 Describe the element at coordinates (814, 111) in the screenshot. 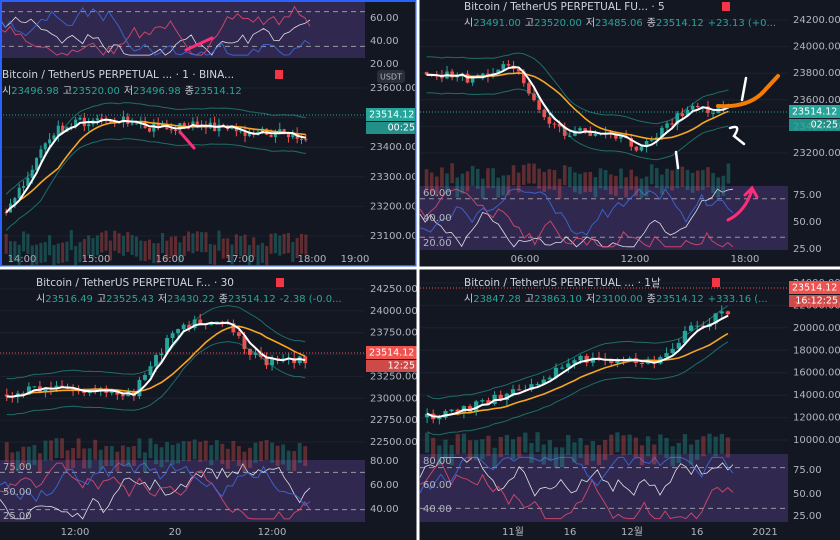

I see `price-tag-box` at that location.